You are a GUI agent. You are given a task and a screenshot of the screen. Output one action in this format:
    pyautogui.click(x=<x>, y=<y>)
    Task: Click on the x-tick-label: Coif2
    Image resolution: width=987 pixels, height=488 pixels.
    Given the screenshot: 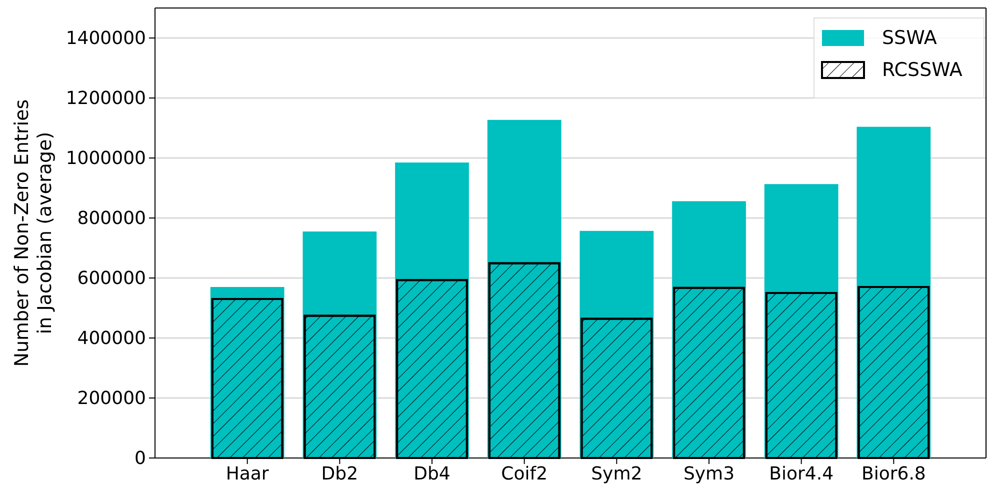 What is the action you would take?
    pyautogui.click(x=524, y=474)
    